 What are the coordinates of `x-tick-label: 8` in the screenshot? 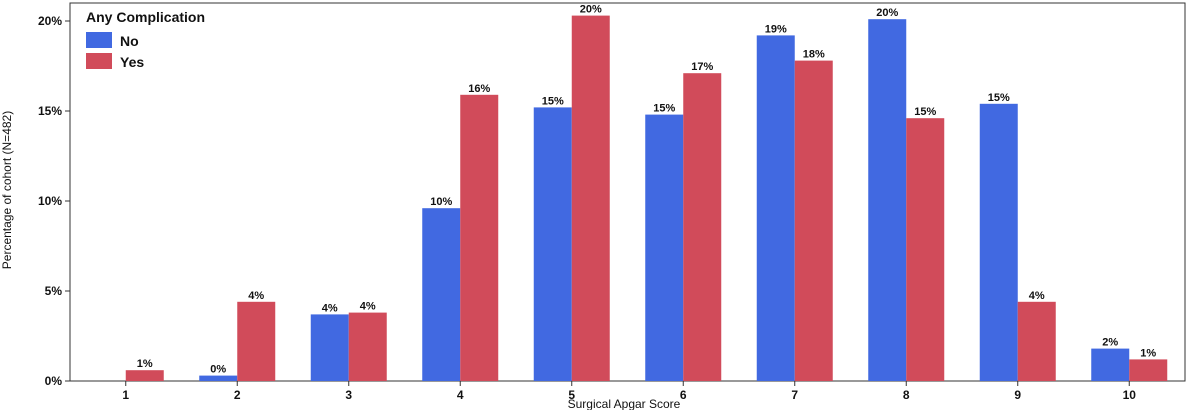 It's located at (906, 395).